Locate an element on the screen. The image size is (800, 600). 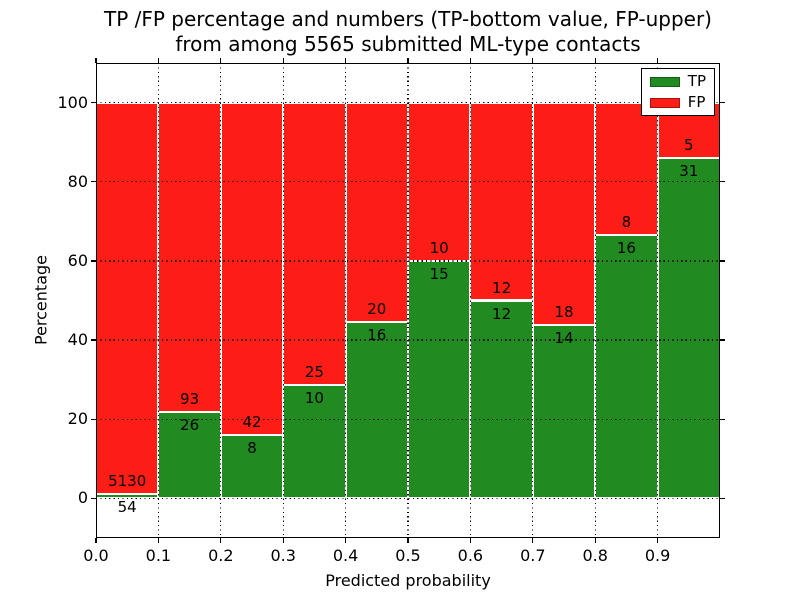
tp-count-label: 12 is located at coordinates (502, 313).